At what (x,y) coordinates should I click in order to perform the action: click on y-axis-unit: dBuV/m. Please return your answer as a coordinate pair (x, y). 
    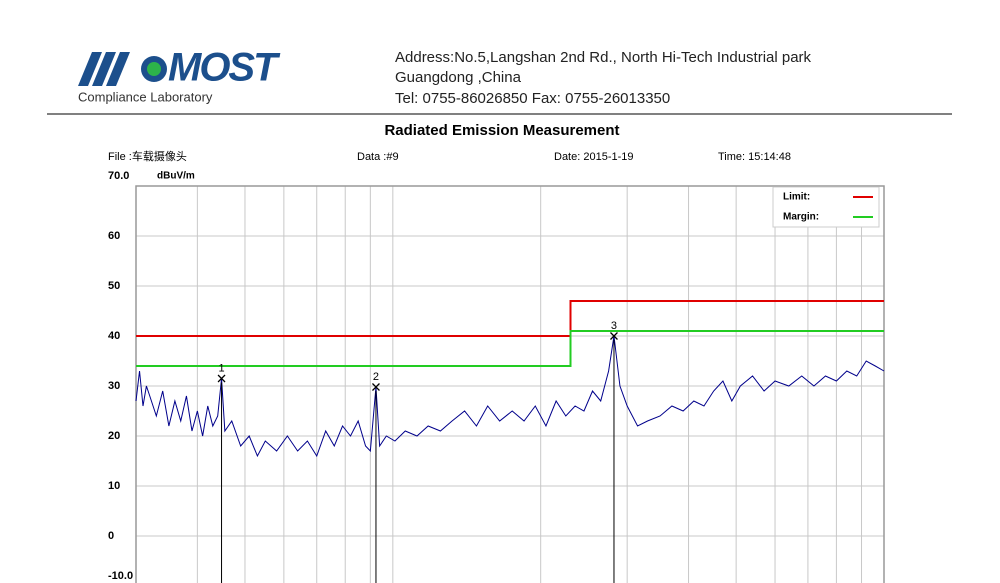
    Looking at the image, I should click on (176, 176).